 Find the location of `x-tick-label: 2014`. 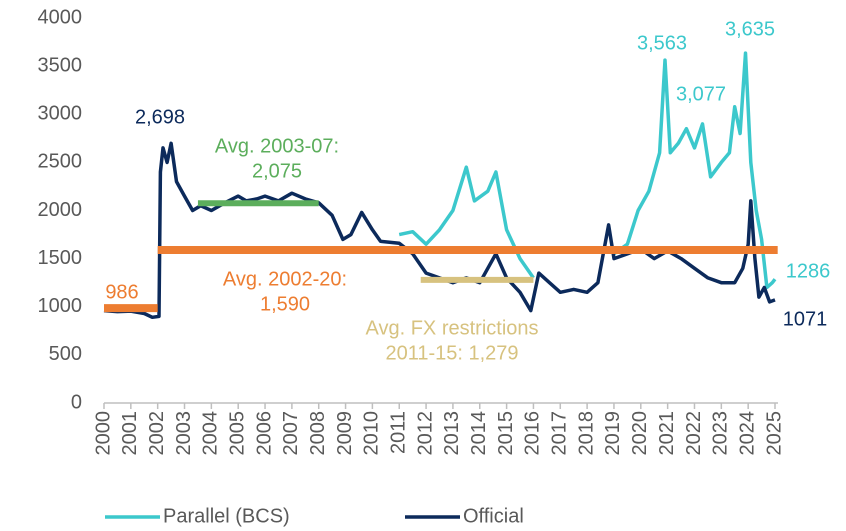

x-tick-label: 2014 is located at coordinates (479, 433).